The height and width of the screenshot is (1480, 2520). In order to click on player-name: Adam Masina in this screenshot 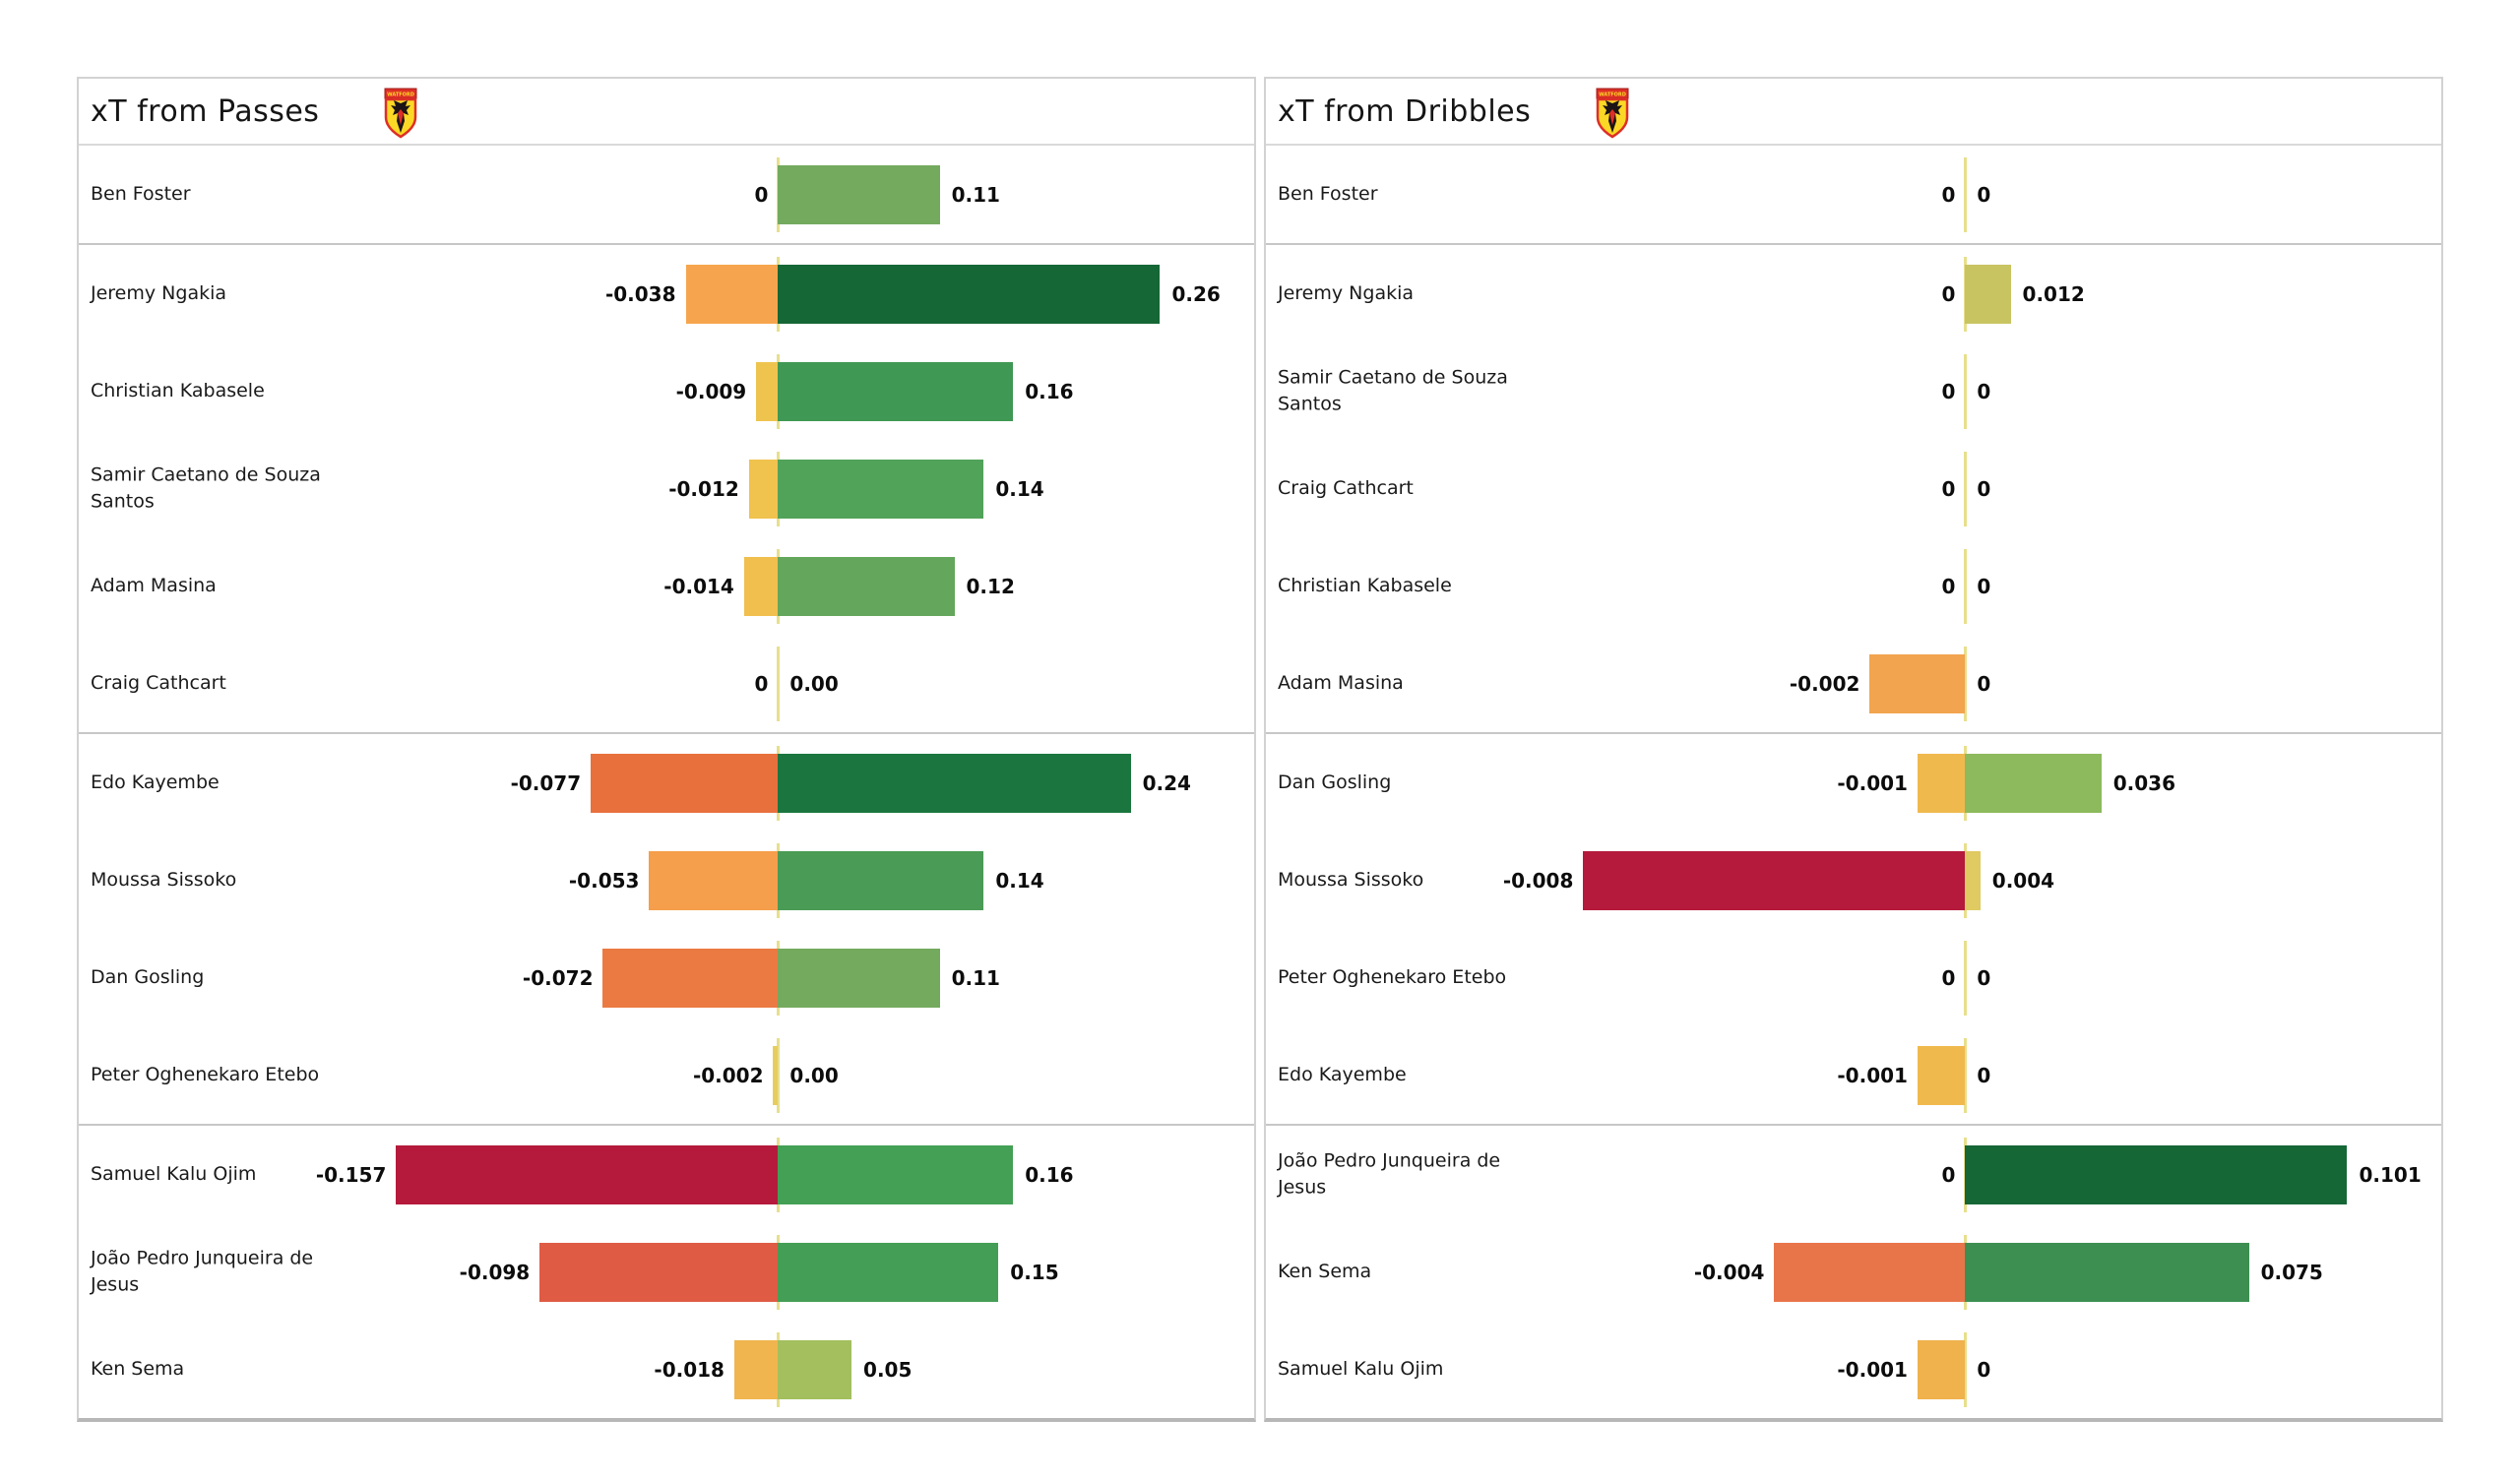, I will do `click(154, 585)`.